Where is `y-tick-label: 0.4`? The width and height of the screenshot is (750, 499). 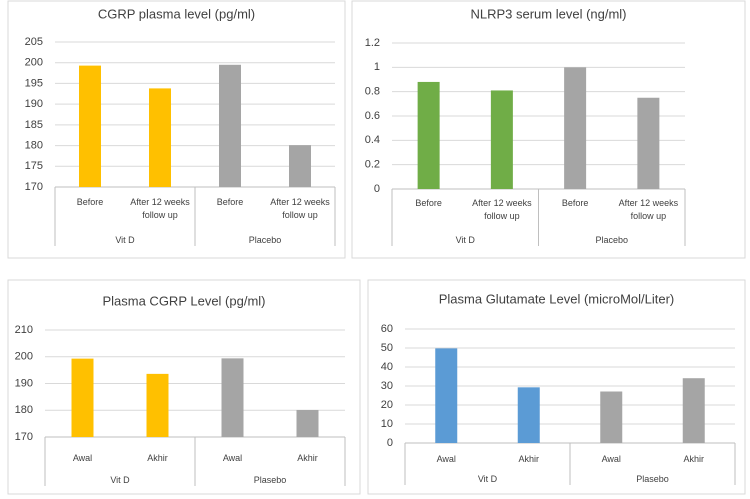 y-tick-label: 0.4 is located at coordinates (372, 140).